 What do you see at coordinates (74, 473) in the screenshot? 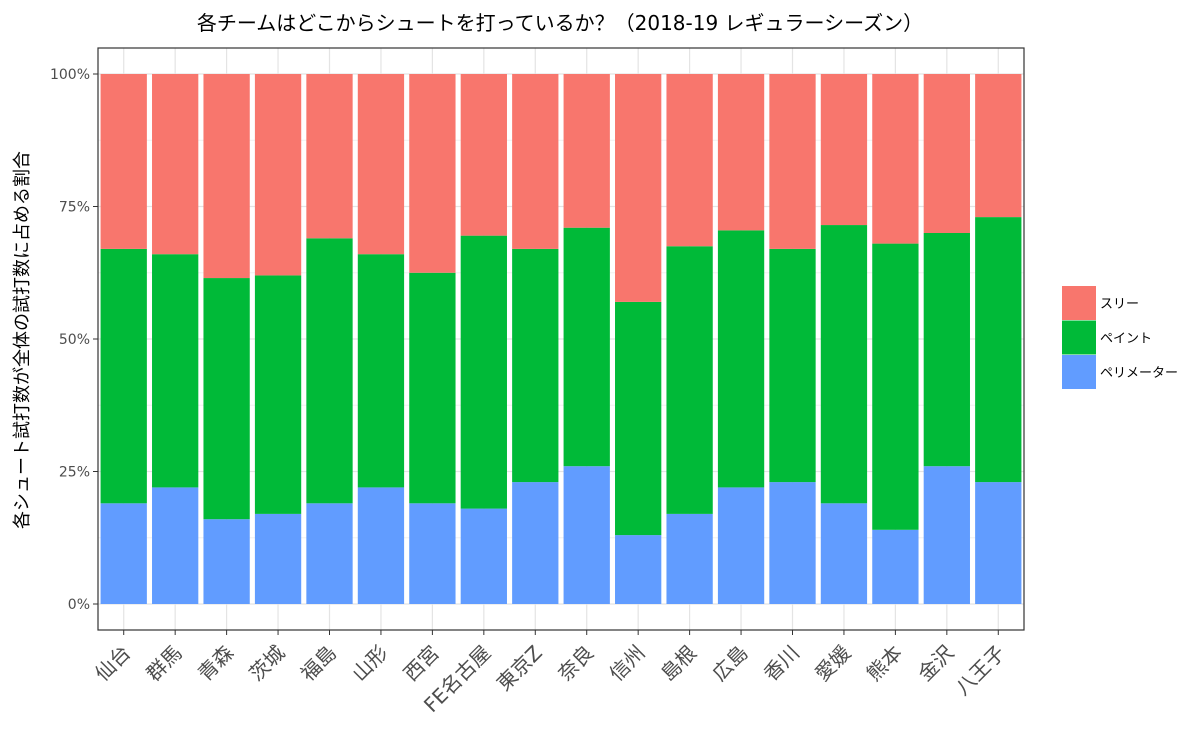
I see `y-tick-label: 25%` at bounding box center [74, 473].